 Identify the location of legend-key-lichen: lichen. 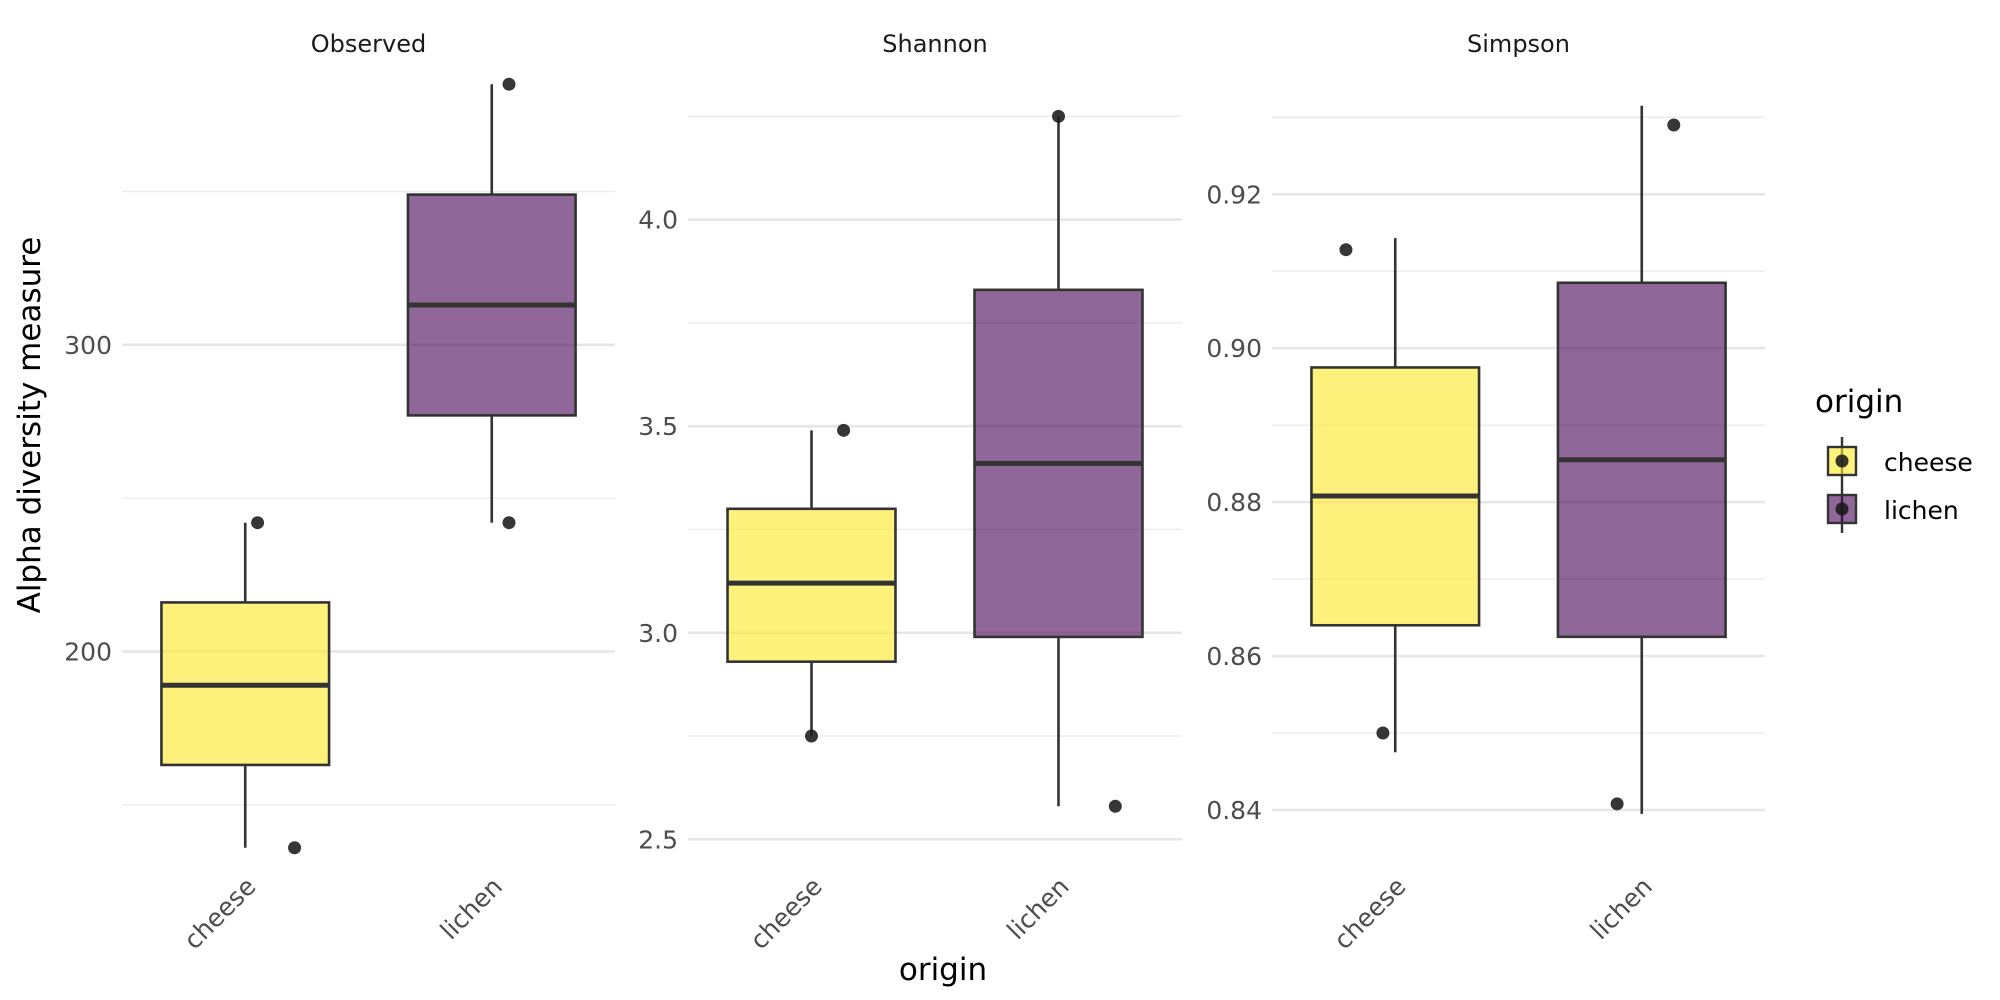
(1892, 509).